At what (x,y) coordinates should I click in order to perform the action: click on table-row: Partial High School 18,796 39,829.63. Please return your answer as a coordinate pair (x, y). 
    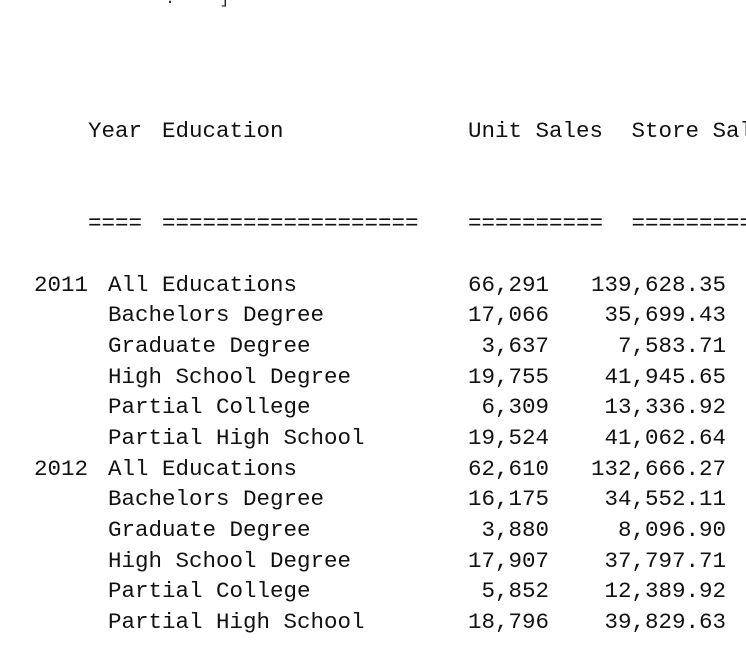
    Looking at the image, I should click on (390, 622).